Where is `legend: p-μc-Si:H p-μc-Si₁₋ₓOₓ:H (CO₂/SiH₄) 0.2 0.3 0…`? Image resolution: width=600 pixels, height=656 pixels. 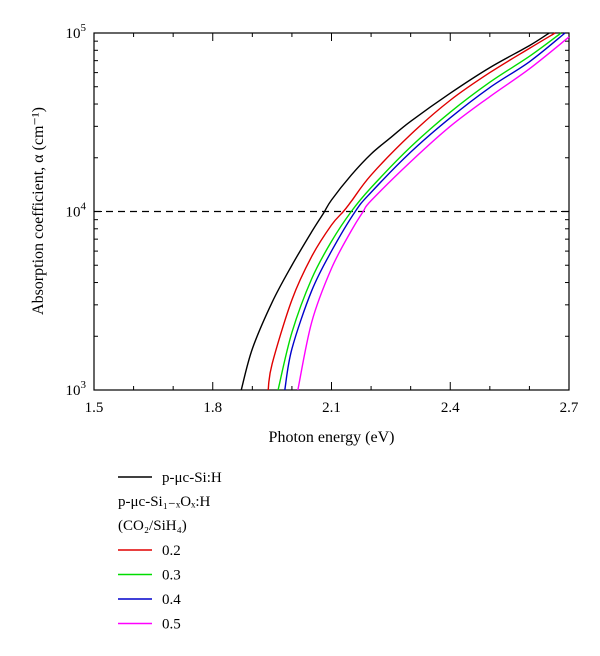 legend: p-μc-Si:H p-μc-Si₁₋ₓOₓ:H (CO₂/SiH₄) 0.2 0.3 0… is located at coordinates (170, 551).